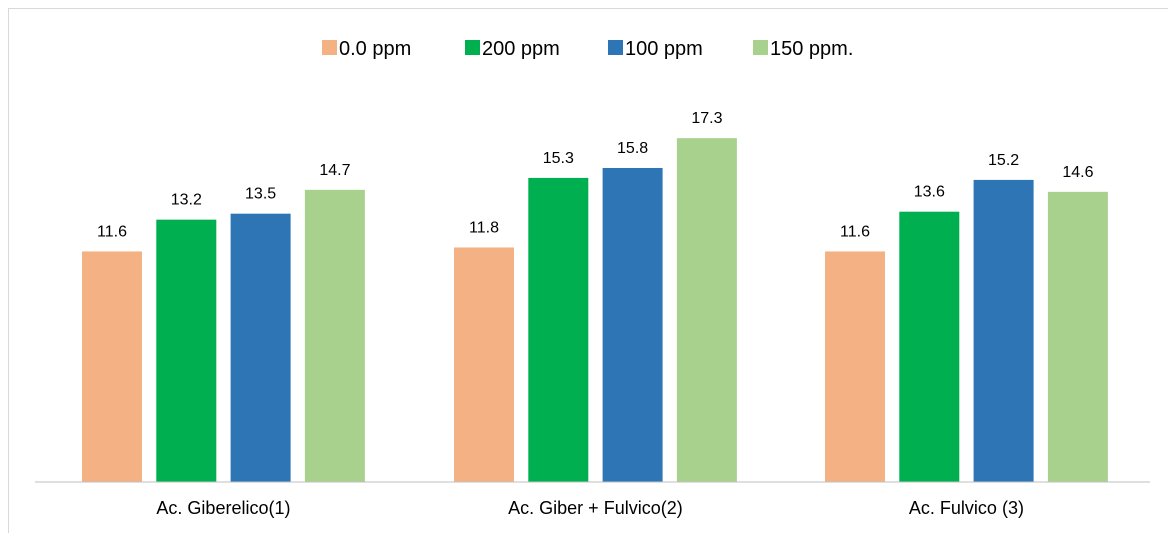 The width and height of the screenshot is (1171, 537). What do you see at coordinates (558, 158) in the screenshot?
I see `data-label-2-2: 15.3` at bounding box center [558, 158].